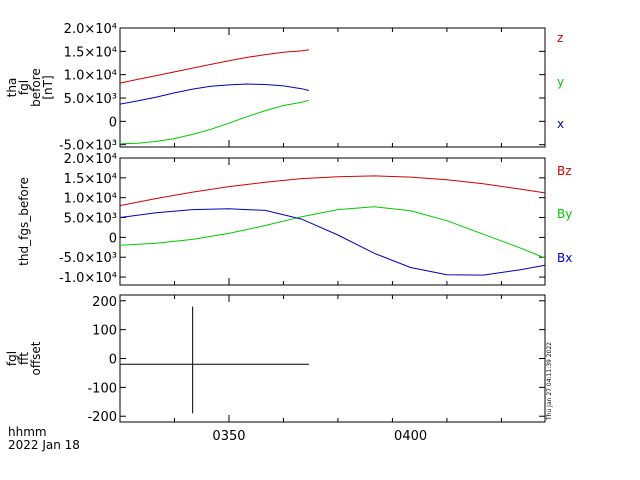  Describe the element at coordinates (564, 258) in the screenshot. I see `legend-label-bx: Bx` at that location.